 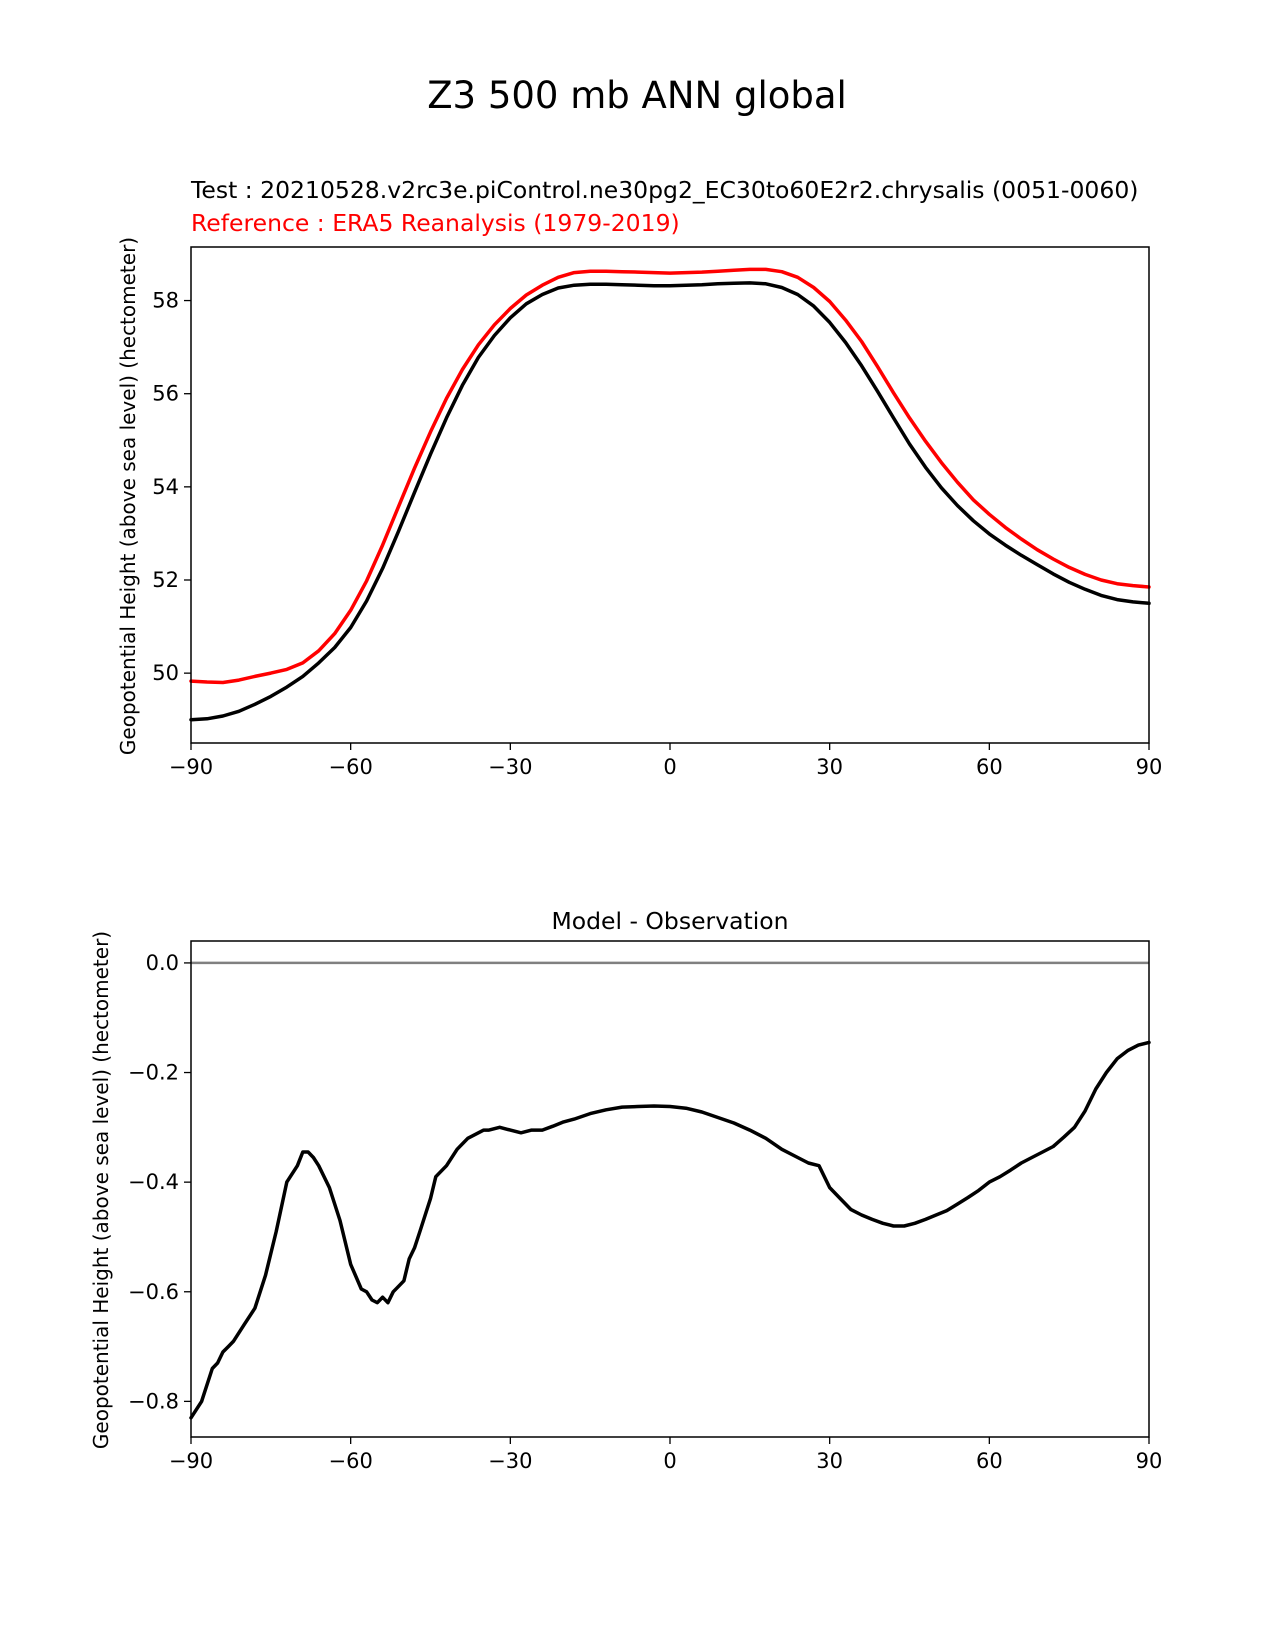 What do you see at coordinates (829, 1461) in the screenshot?
I see `bottom-x-tick-label: 30` at bounding box center [829, 1461].